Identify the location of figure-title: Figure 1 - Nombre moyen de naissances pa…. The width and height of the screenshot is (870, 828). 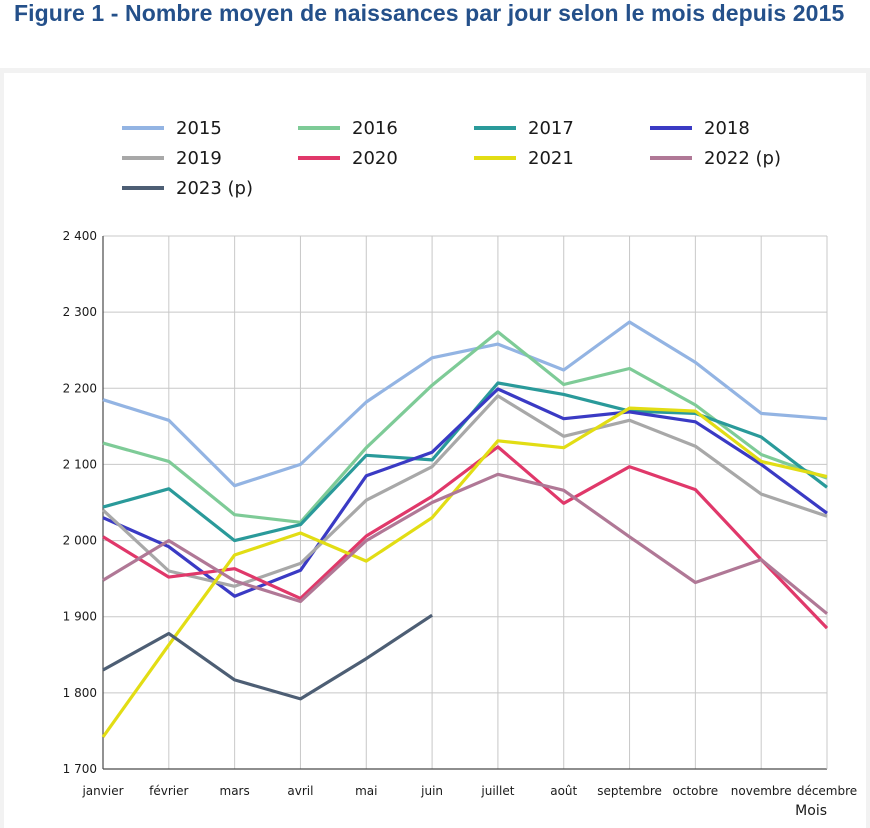
(429, 13).